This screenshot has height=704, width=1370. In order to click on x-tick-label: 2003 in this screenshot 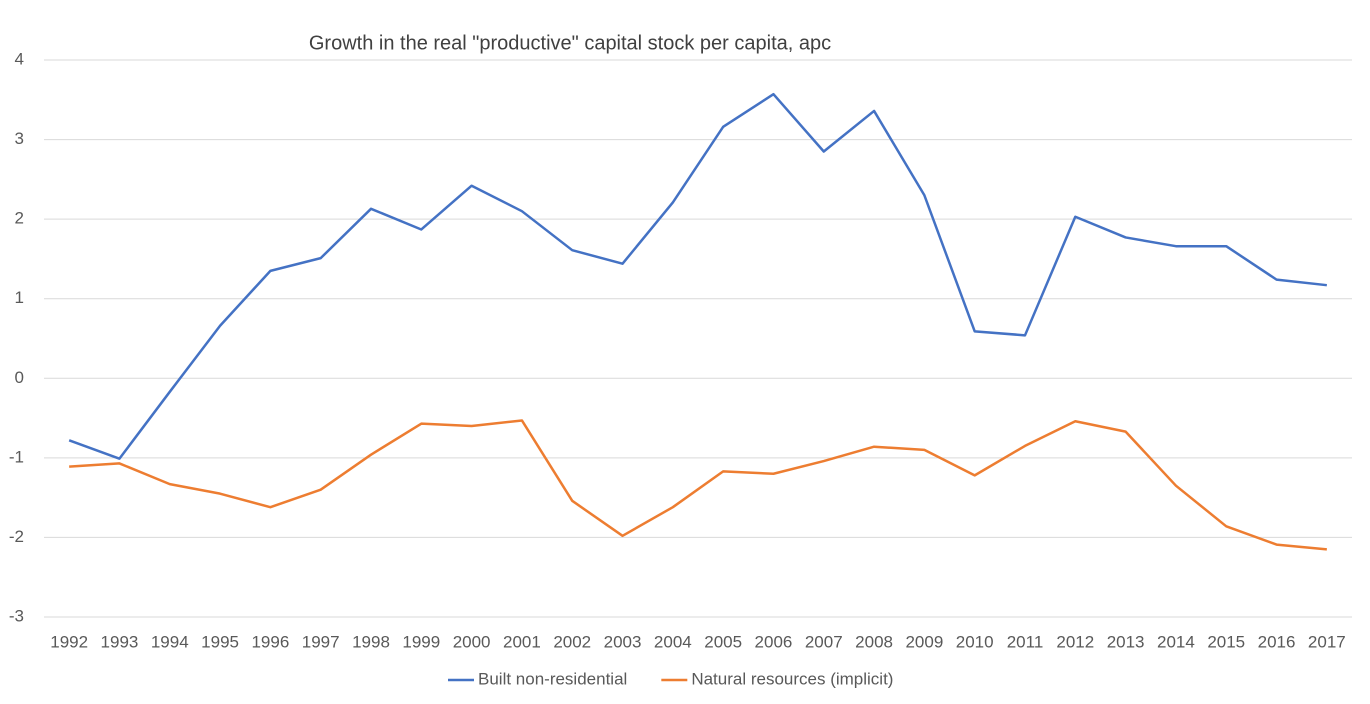, I will do `click(623, 641)`.